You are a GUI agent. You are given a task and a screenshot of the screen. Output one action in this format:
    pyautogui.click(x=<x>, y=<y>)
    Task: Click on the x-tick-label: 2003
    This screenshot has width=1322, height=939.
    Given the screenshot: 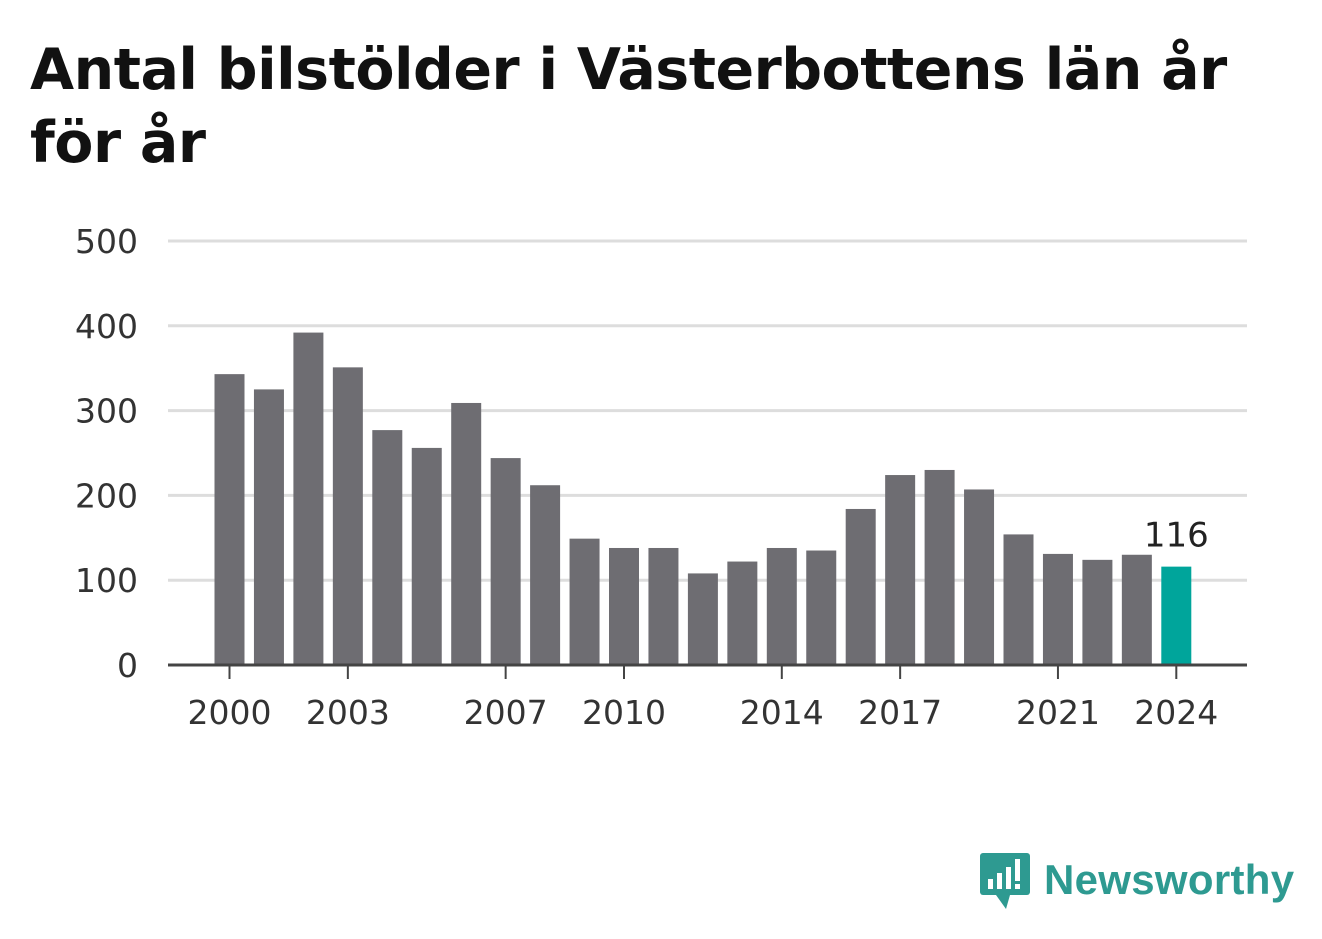 What is the action you would take?
    pyautogui.click(x=348, y=712)
    